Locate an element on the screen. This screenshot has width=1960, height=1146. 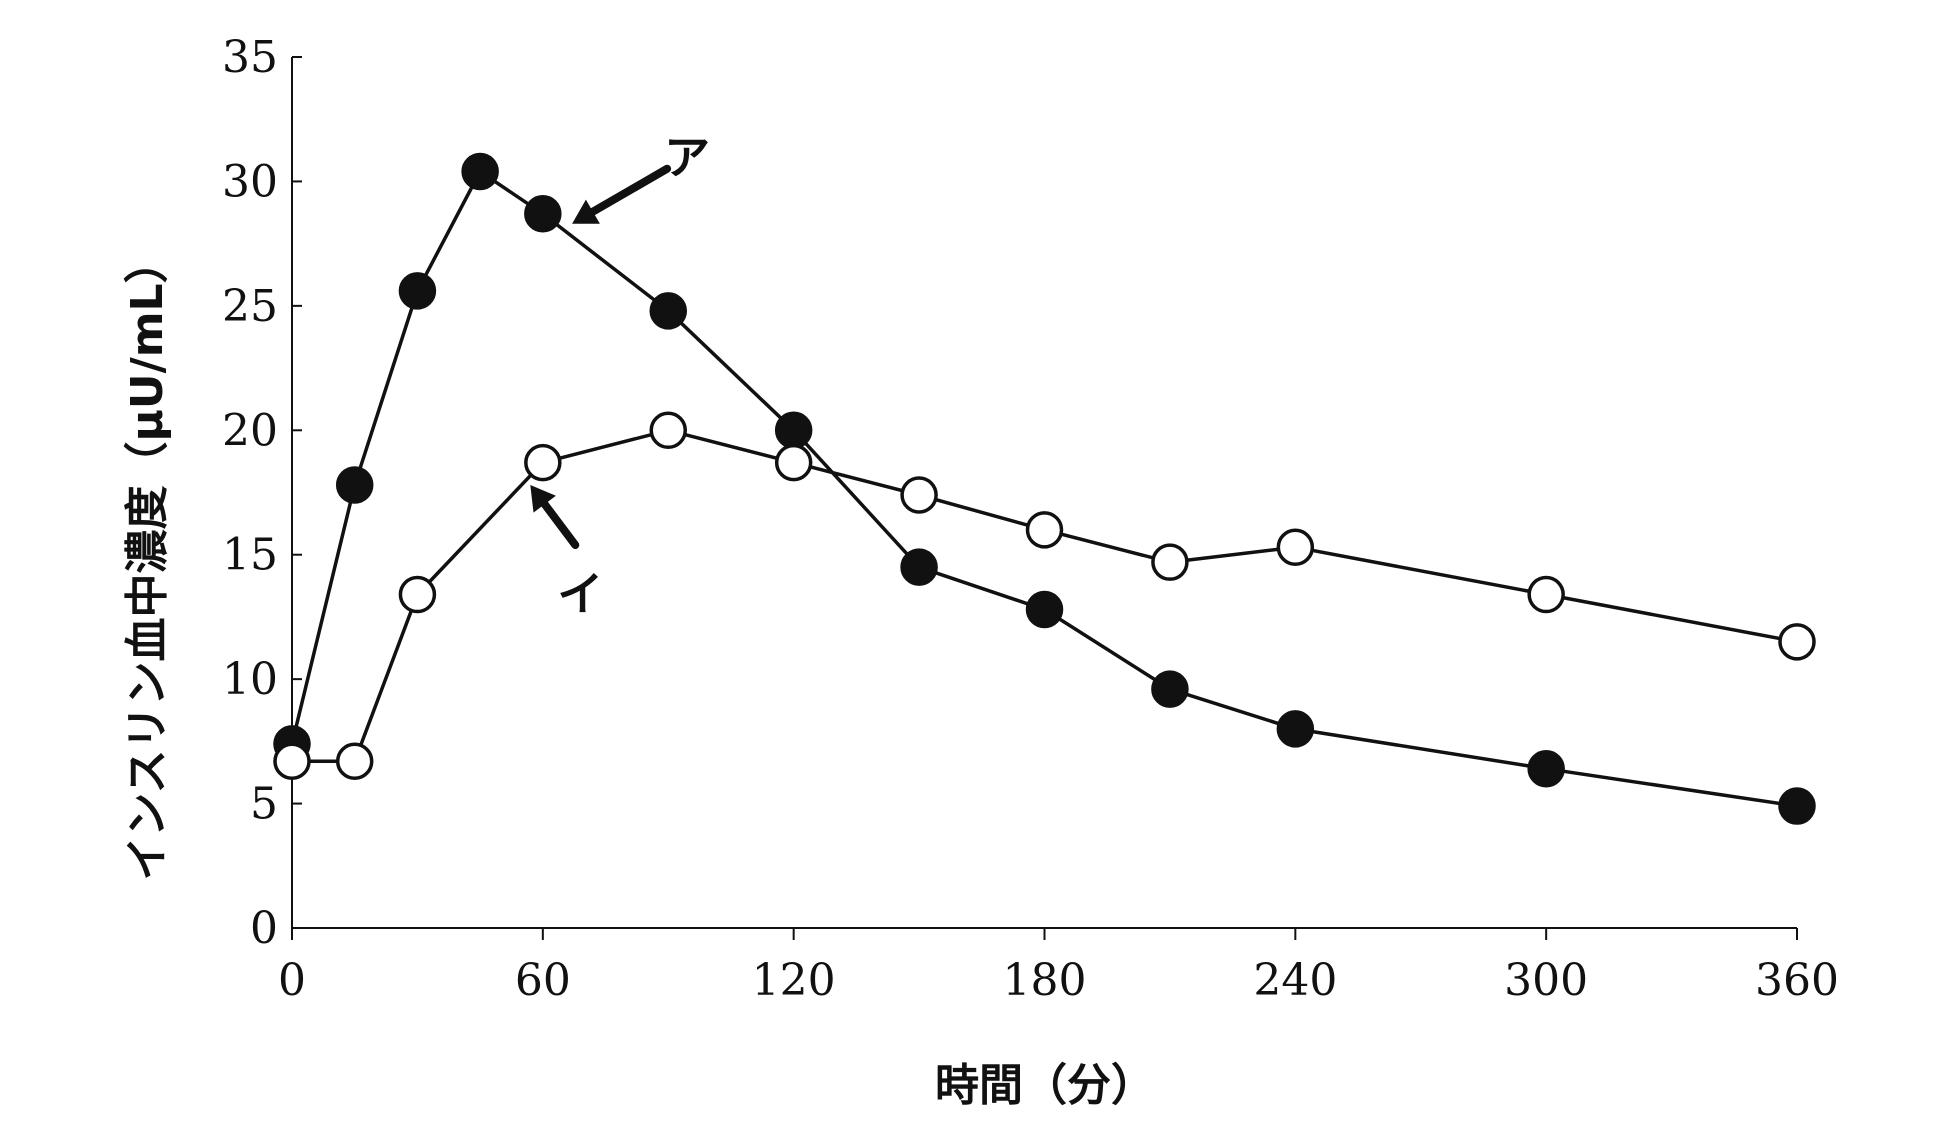
x-tick-label: 0 is located at coordinates (292, 980).